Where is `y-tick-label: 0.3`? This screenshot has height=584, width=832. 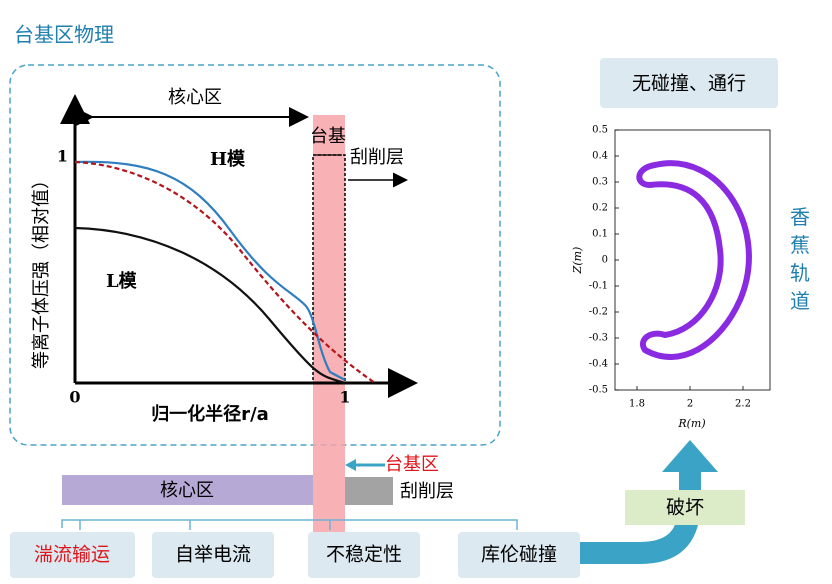 y-tick-label: 0.3 is located at coordinates (600, 182).